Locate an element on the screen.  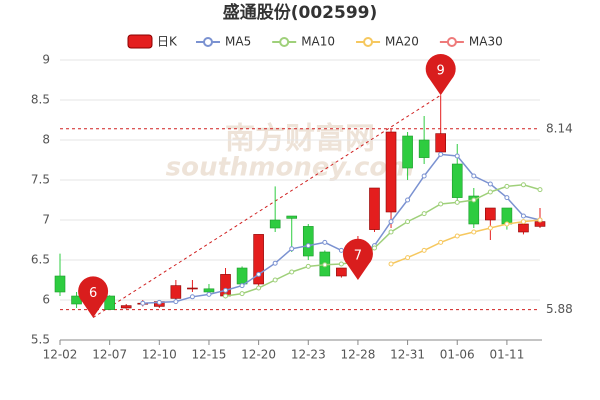
legend-label: MA30 is located at coordinates (486, 42).